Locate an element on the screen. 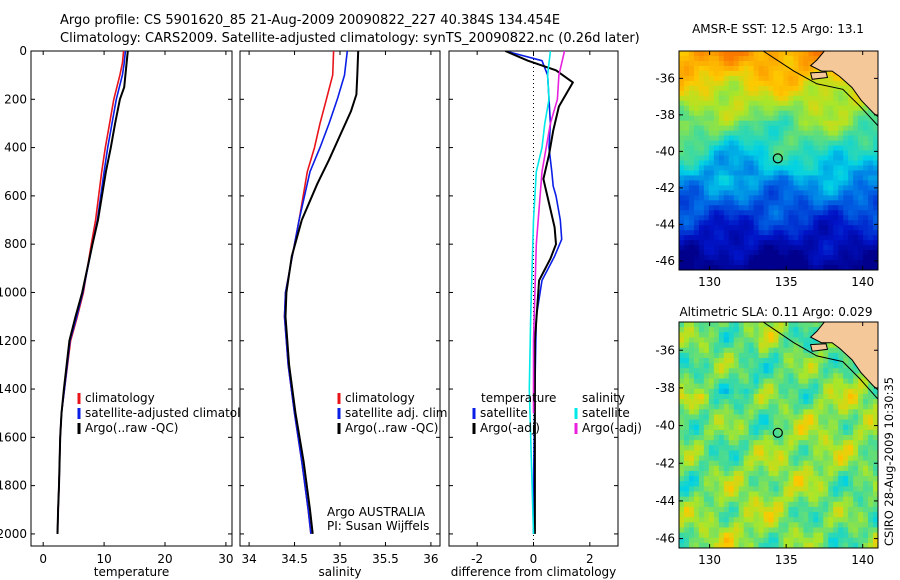 The image size is (900, 580). legend-label: satellite is located at coordinates (606, 413).